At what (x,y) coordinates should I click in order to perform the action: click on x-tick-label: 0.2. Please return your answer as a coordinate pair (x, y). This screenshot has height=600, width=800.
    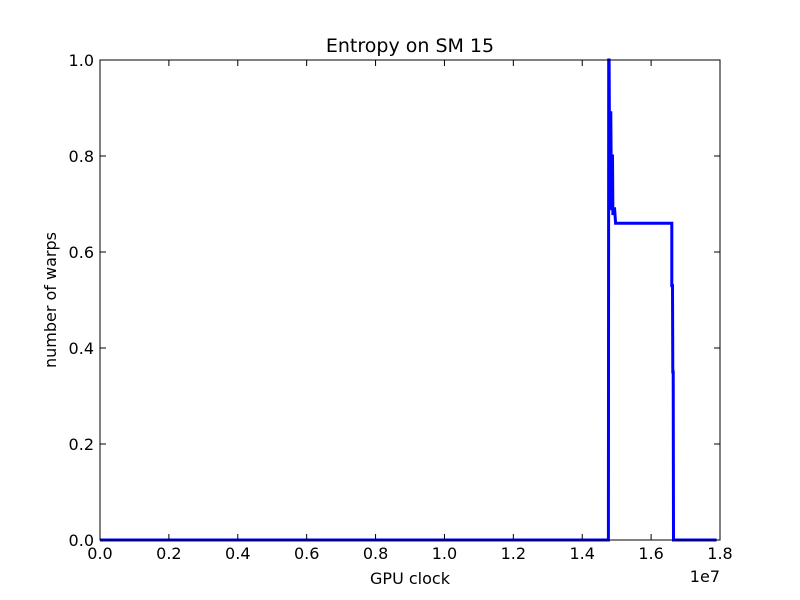
    Looking at the image, I should click on (168, 553).